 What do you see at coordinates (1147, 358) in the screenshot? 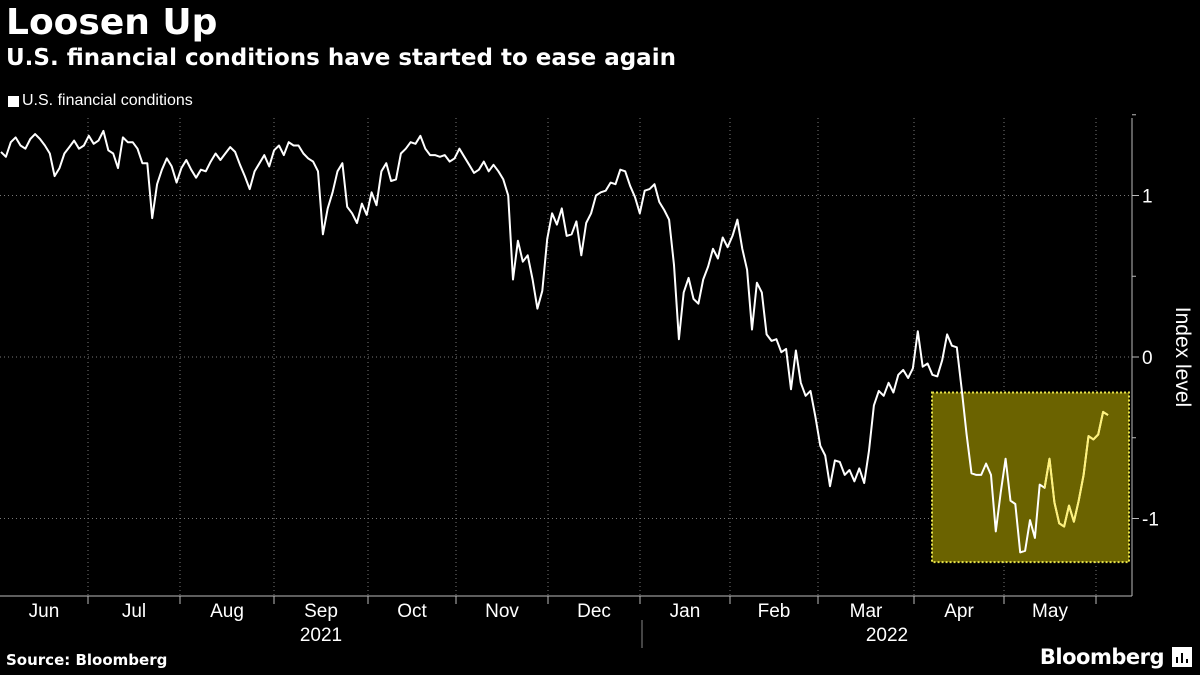
I see `y-tick-label: 0` at bounding box center [1147, 358].